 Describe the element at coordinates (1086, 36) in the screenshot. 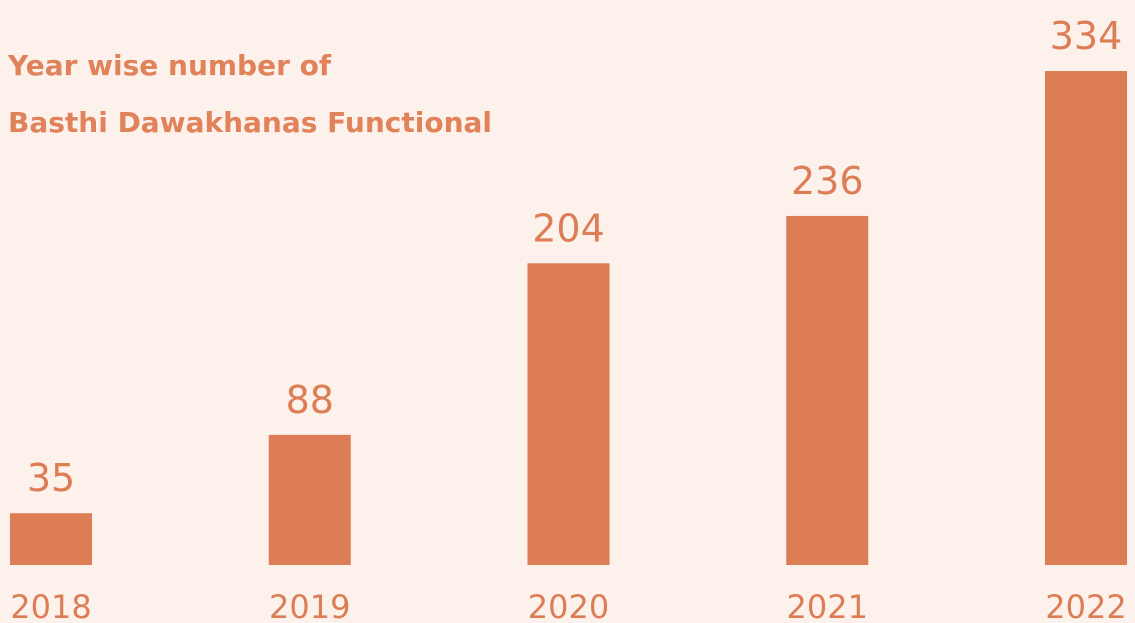

I see `value-label: 334` at that location.